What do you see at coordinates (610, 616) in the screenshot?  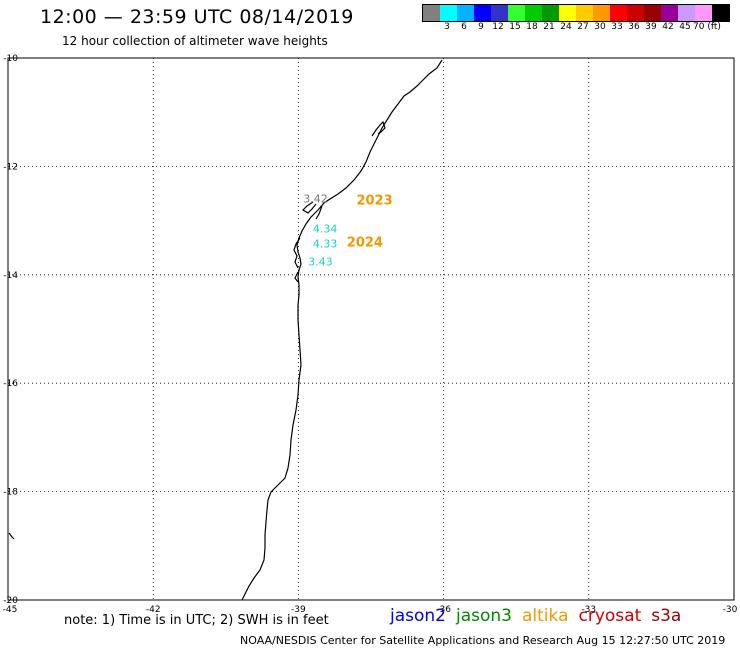 I see `satellite-legend-item: cryosat` at bounding box center [610, 616].